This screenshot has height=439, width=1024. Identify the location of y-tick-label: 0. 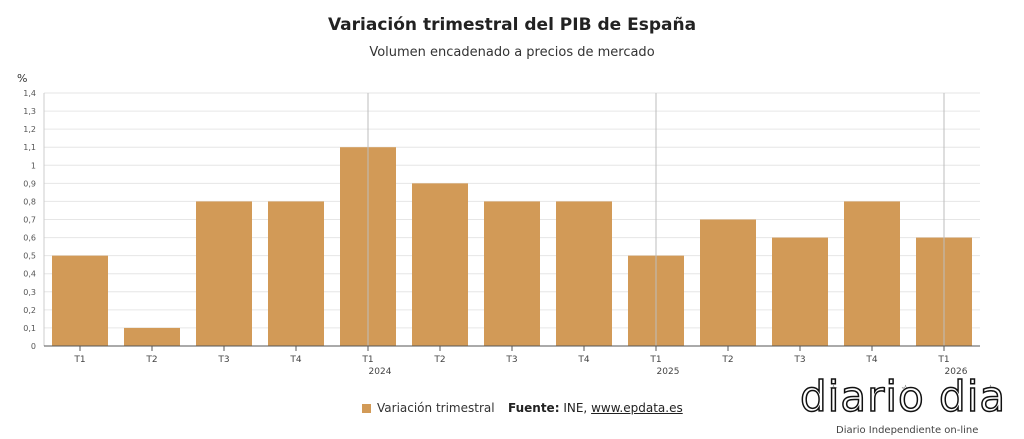
(33, 346).